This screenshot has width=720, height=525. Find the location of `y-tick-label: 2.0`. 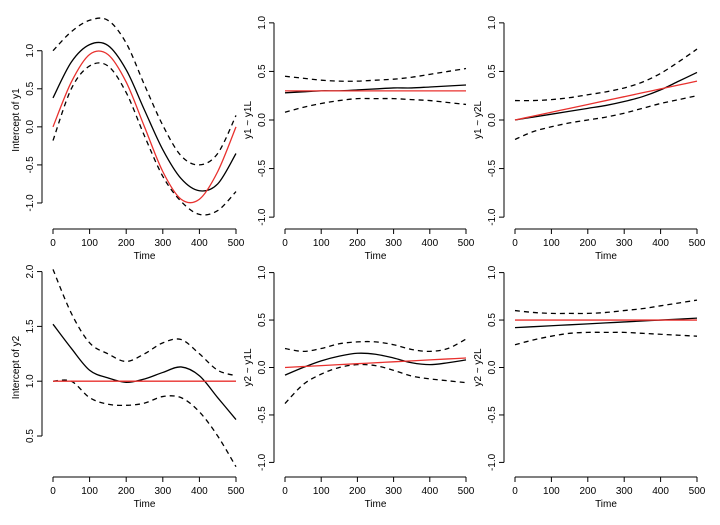

y-tick-label: 2.0 is located at coordinates (30, 271).